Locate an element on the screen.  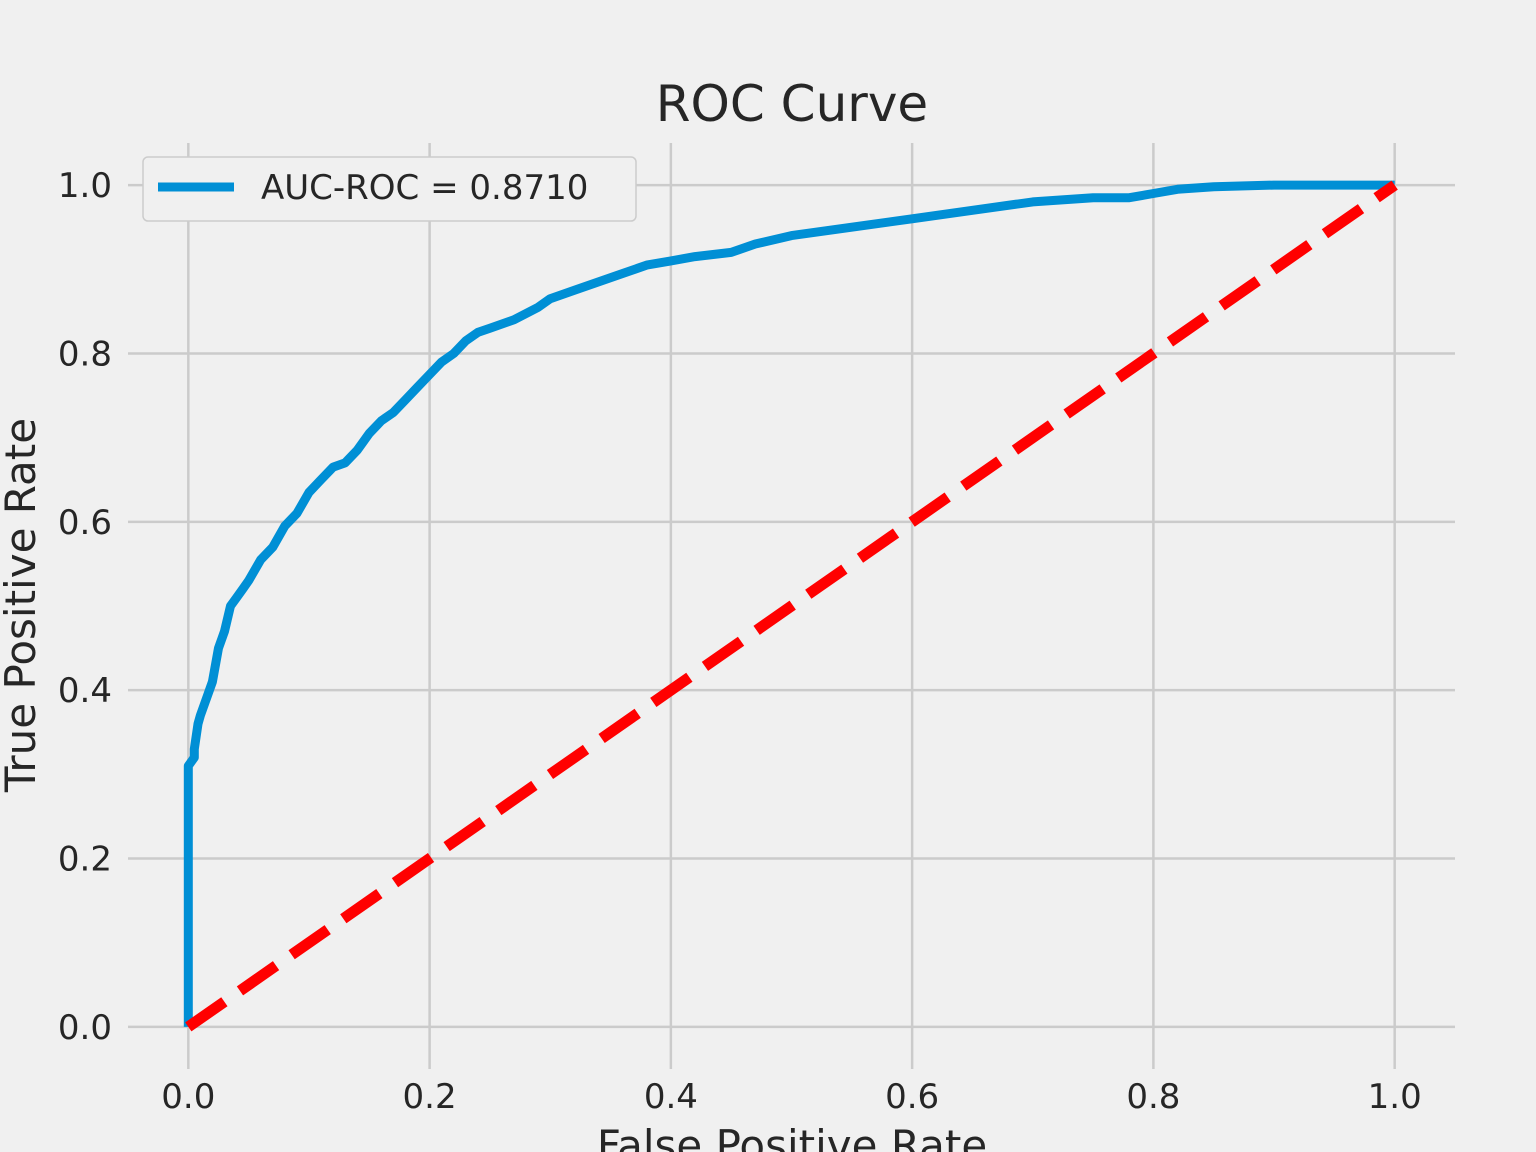
x-tick-labels: 0.0 0.2 0.4 0.6 0.8 1.0 is located at coordinates (791, 1097).